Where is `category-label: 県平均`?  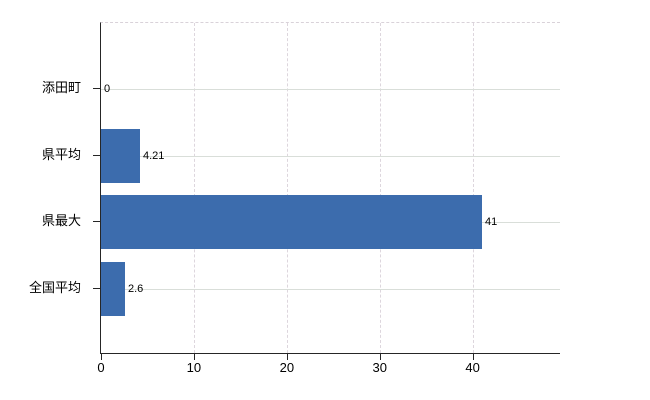
category-label: 県平均 is located at coordinates (61, 154).